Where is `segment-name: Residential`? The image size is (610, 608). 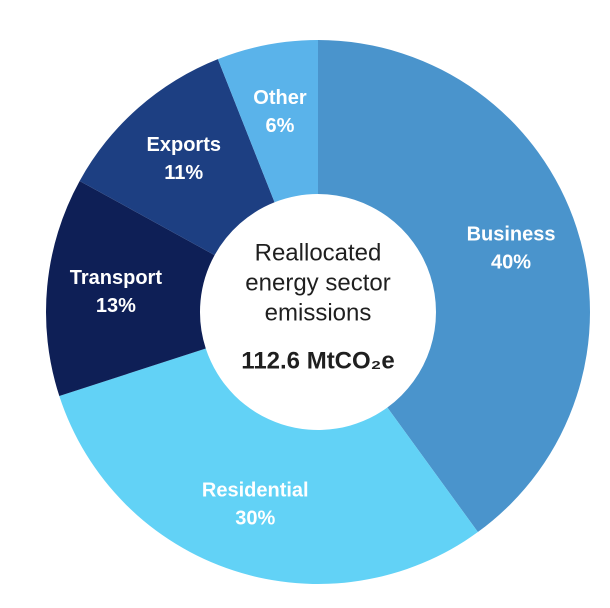
segment-name: Residential is located at coordinates (255, 490).